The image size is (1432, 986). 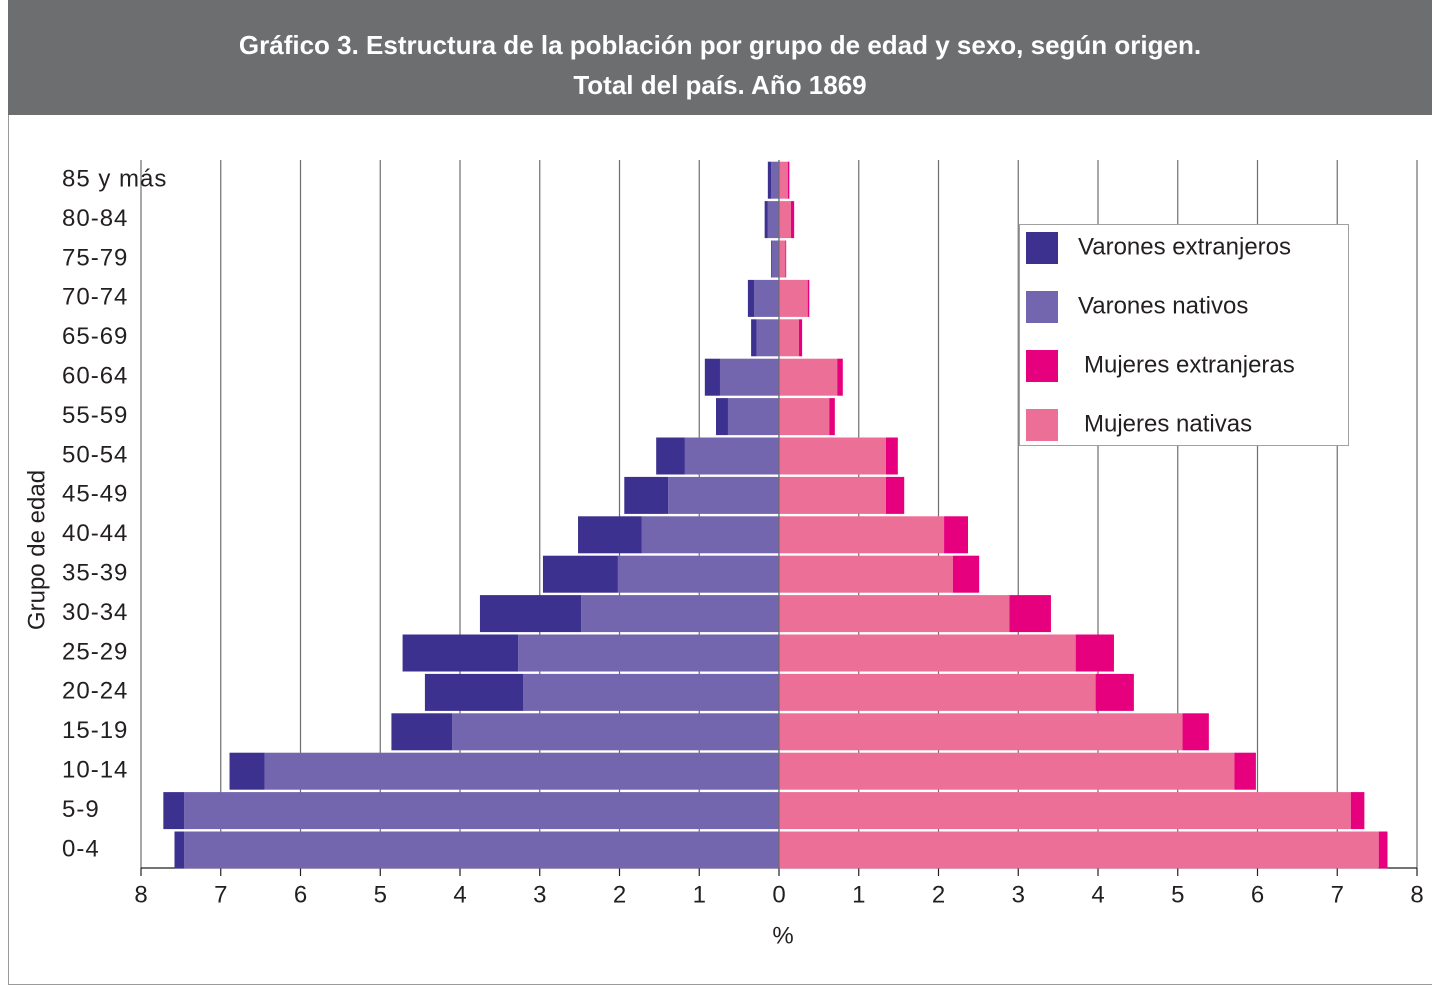 I want to click on y-tick-label: 15-19, so click(x=95, y=730).